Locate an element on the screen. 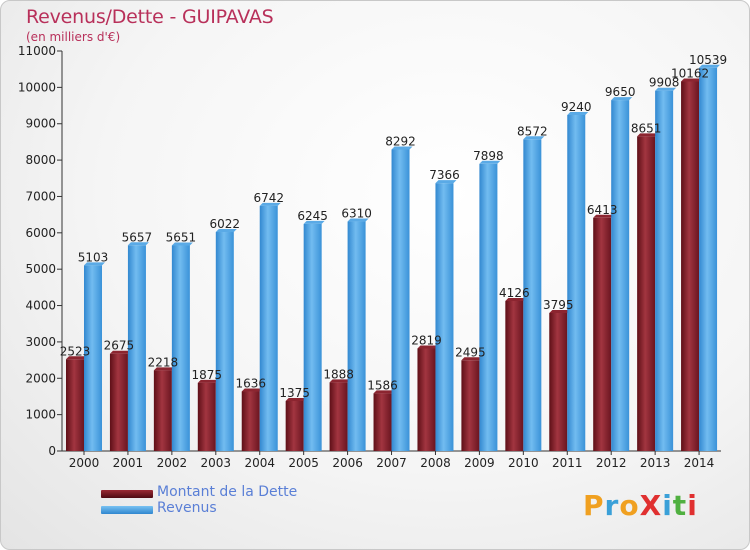 Image resolution: width=750 pixels, height=550 pixels. proxiti-logo: ProXiti is located at coordinates (640, 505).